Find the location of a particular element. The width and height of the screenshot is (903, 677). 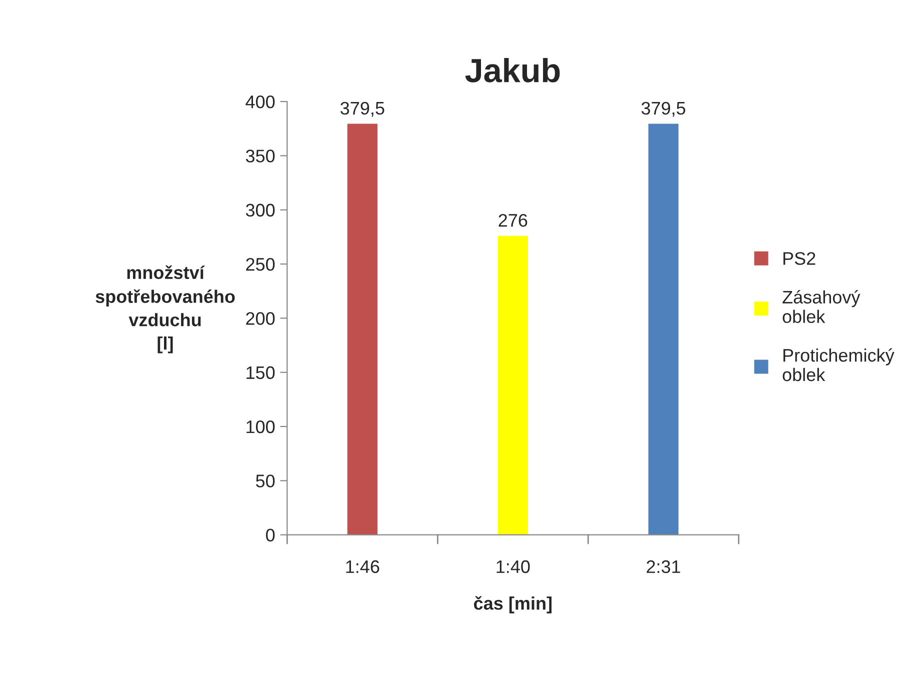

x-tick-label: 2:31 is located at coordinates (663, 567).